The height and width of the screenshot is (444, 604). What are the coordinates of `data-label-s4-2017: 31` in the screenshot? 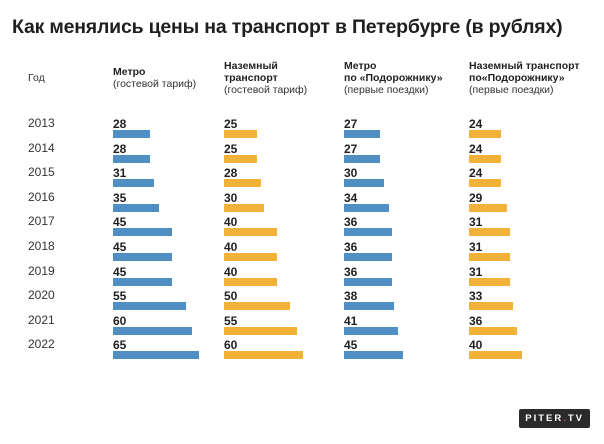 It's located at (476, 222).